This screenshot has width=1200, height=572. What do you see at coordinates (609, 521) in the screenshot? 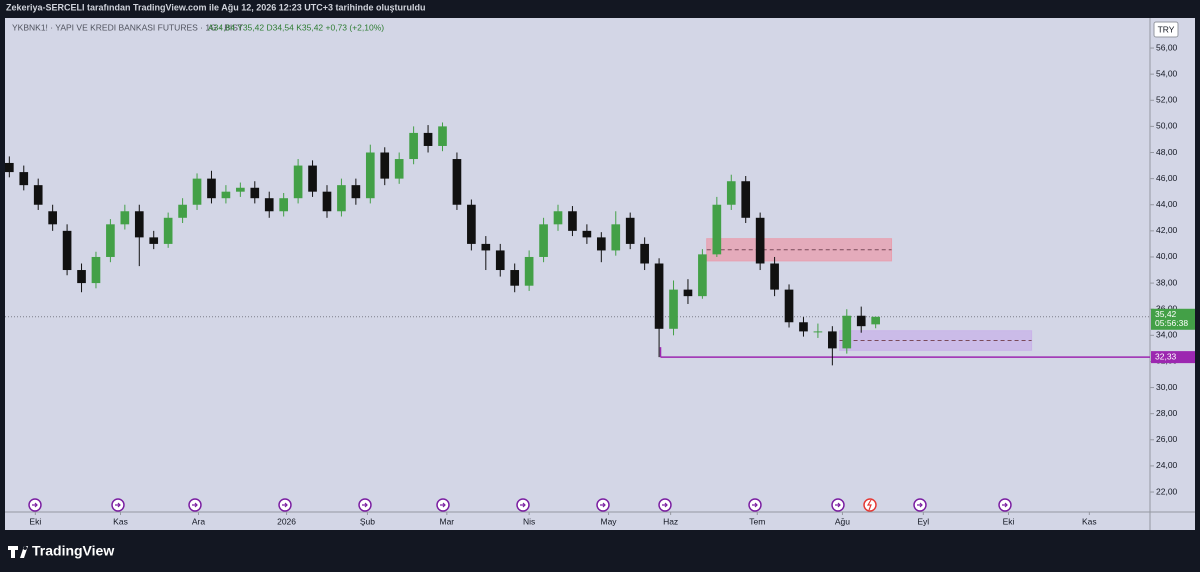
I see `x-tick-label: May` at bounding box center [609, 521].